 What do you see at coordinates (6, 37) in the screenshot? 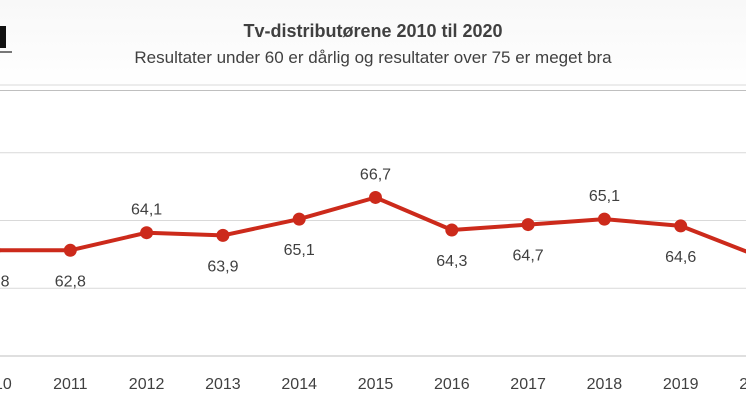
I see `brand-logo-icon` at bounding box center [6, 37].